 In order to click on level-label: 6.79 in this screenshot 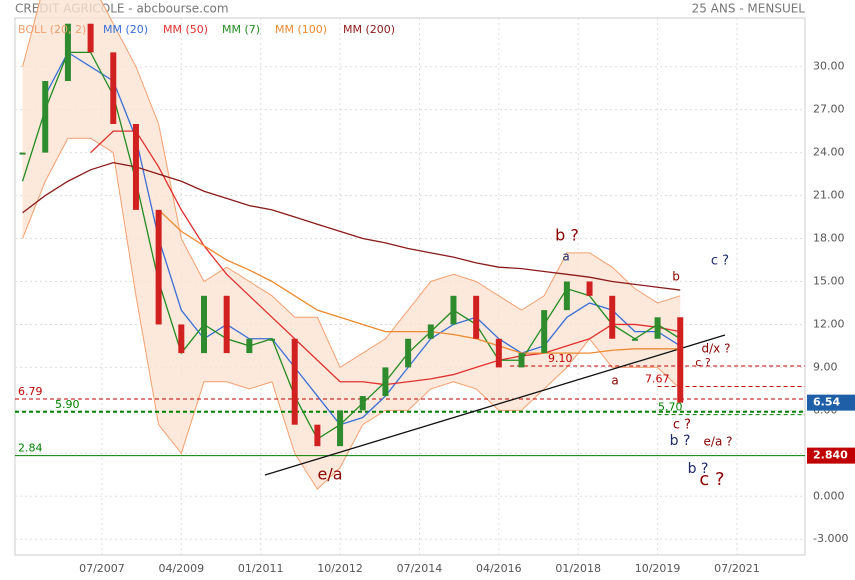, I will do `click(30, 391)`.